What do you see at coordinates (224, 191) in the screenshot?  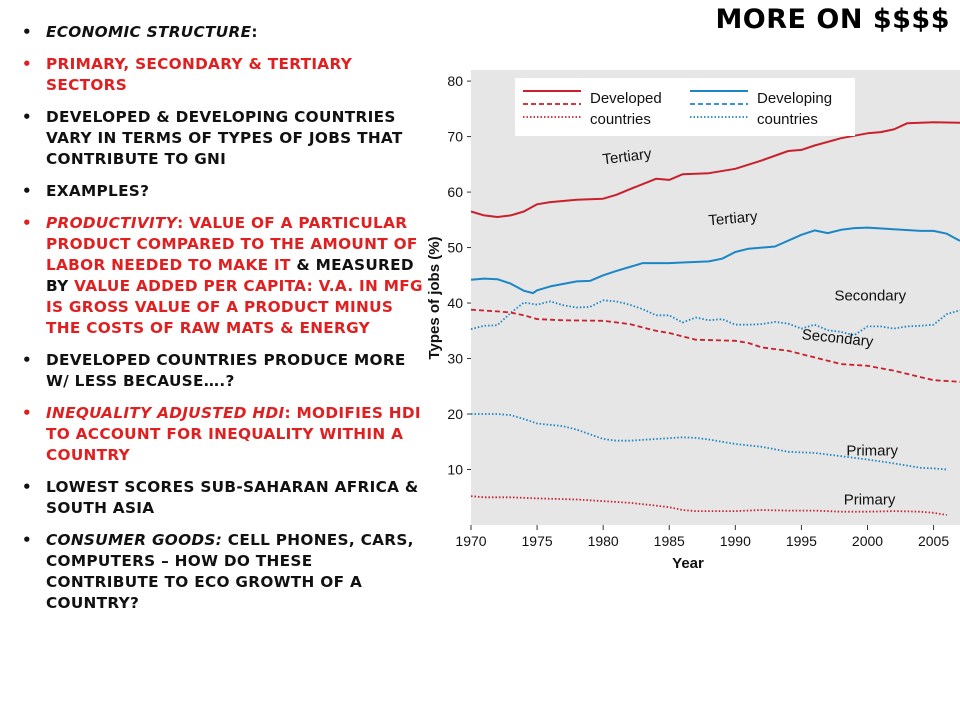 I see `bullet-examples: • EXAMPLES?` at bounding box center [224, 191].